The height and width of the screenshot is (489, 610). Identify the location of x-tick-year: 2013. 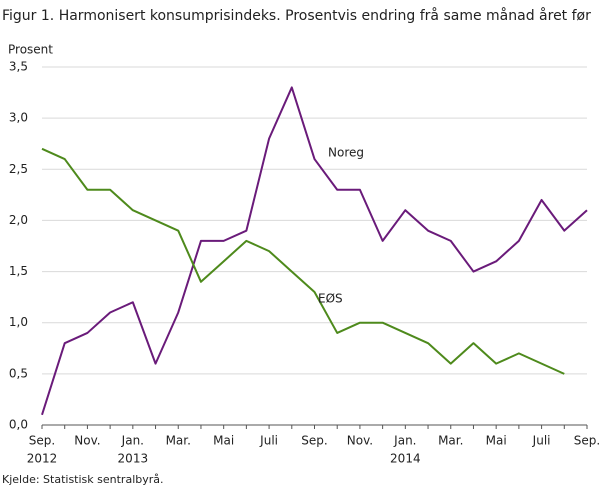
(133, 459).